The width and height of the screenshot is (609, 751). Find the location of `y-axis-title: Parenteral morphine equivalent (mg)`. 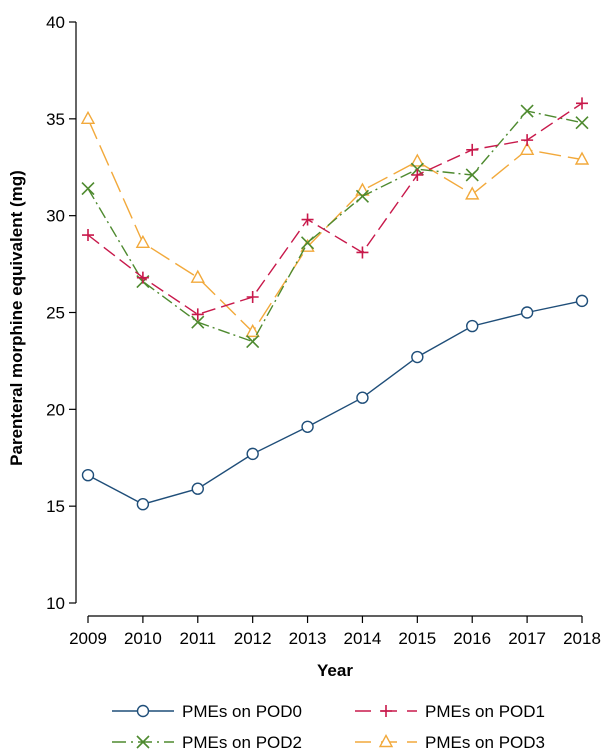

y-axis-title: Parenteral morphine equivalent (mg) is located at coordinates (16, 318).